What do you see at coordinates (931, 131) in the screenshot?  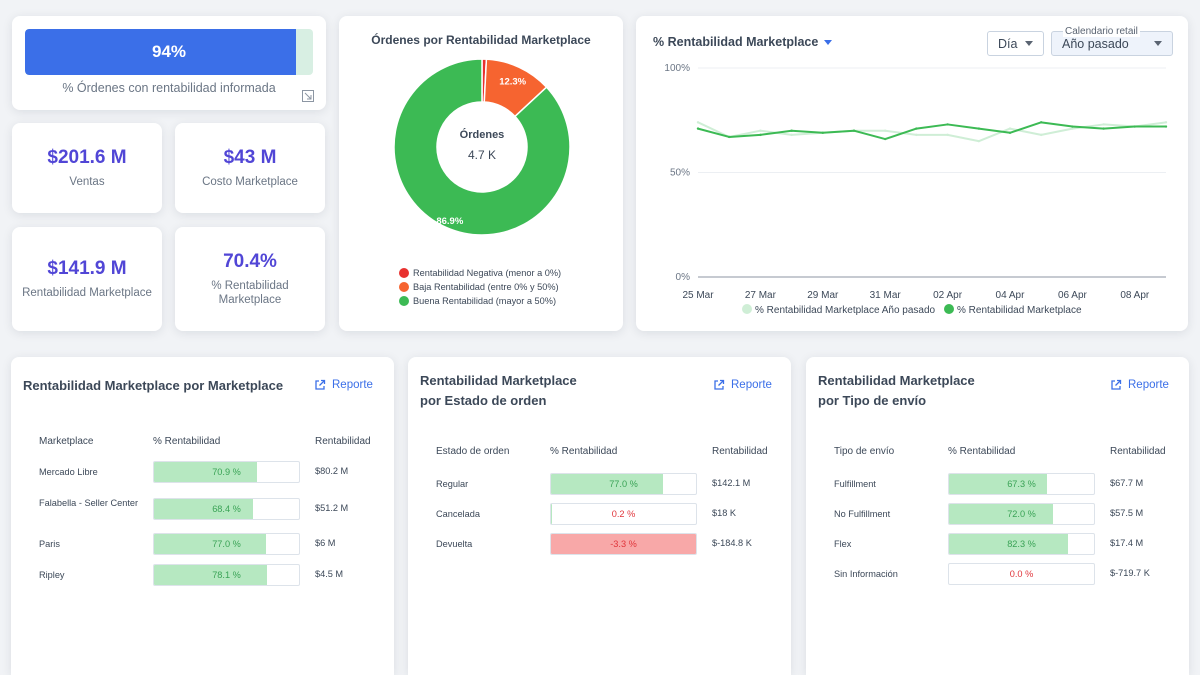 I see `series-line` at bounding box center [931, 131].